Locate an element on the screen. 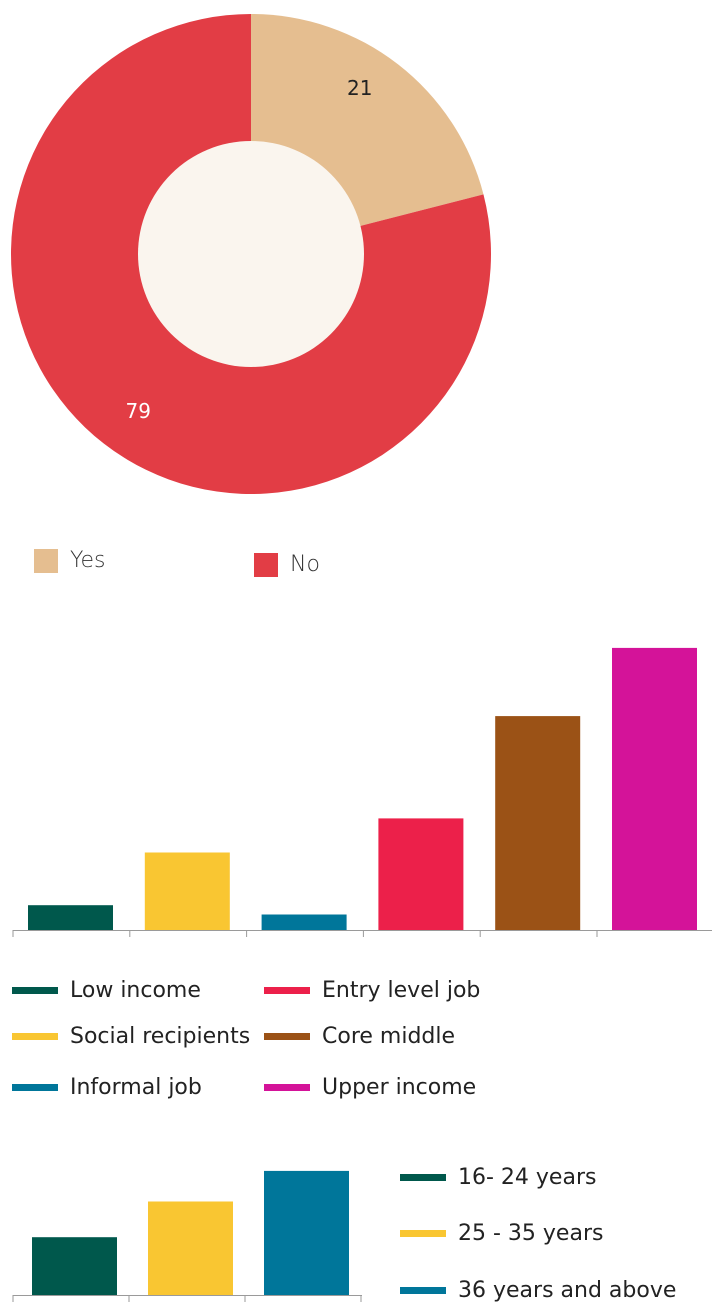 The image size is (712, 1306). legend-label-upper-income: Upper income is located at coordinates (399, 1087).